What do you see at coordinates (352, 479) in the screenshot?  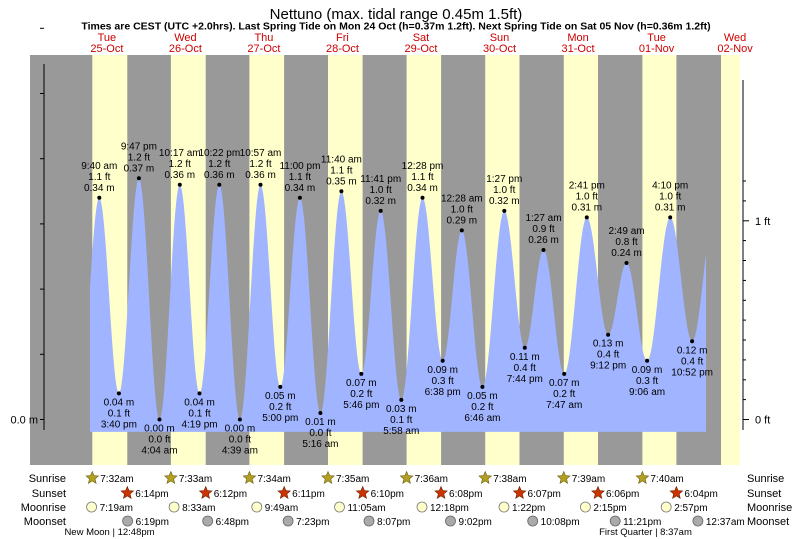 I see `sunrise-time: 7:35am` at bounding box center [352, 479].